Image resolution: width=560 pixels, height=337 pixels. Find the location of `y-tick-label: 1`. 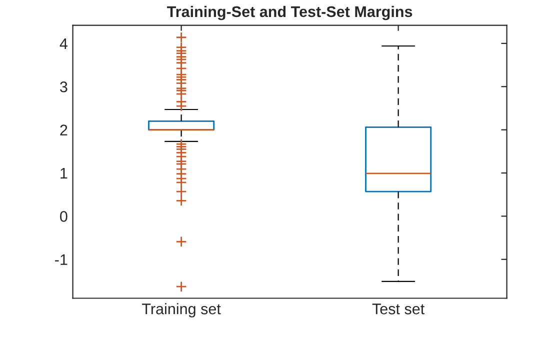

y-tick-label: 1 is located at coordinates (64, 173).